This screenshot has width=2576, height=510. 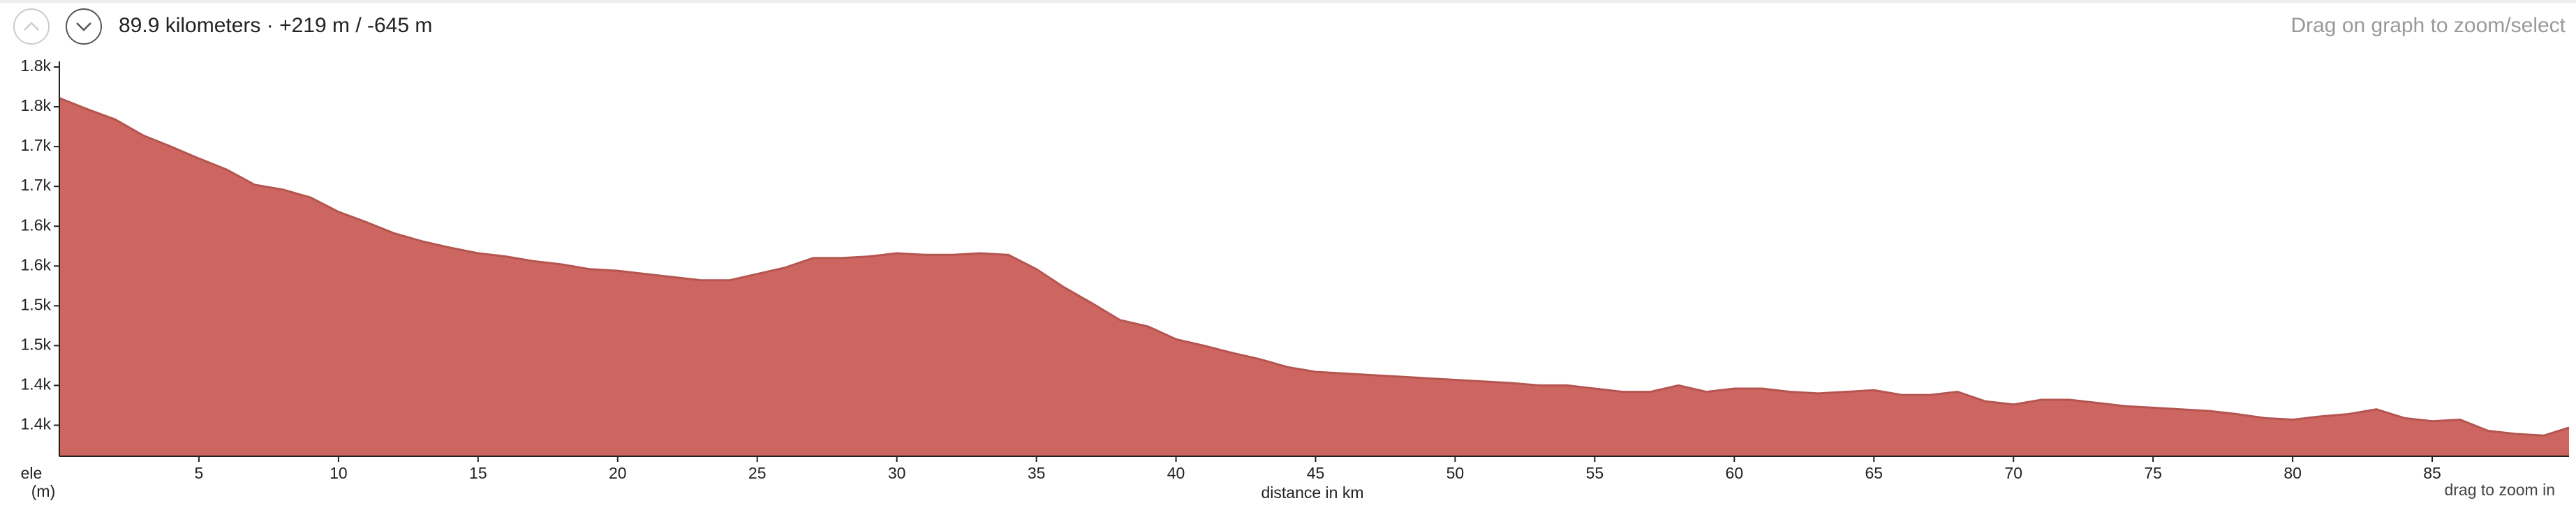 I want to click on x-tick-label: 50, so click(x=1455, y=473).